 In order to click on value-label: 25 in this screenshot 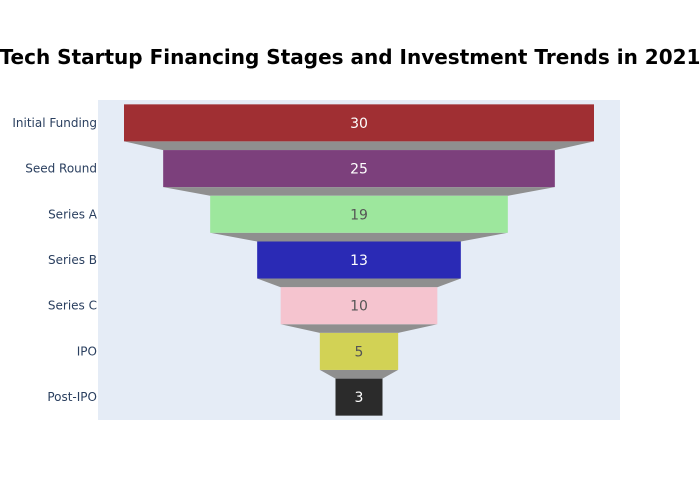, I will do `click(359, 170)`.